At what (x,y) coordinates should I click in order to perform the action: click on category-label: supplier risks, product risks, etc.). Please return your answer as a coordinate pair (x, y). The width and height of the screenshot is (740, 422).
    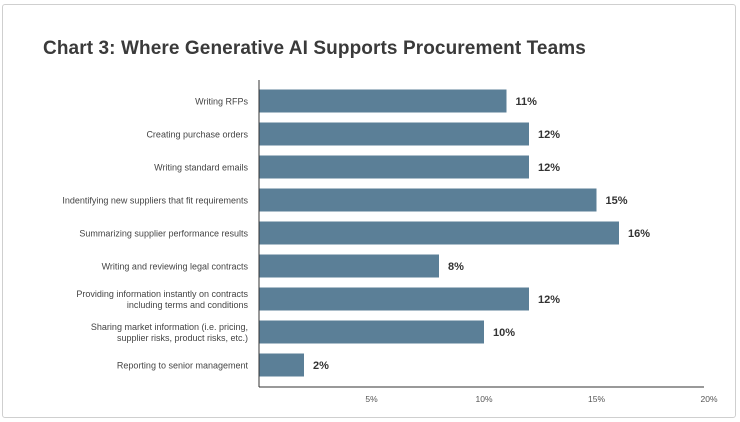
    Looking at the image, I should click on (182, 338).